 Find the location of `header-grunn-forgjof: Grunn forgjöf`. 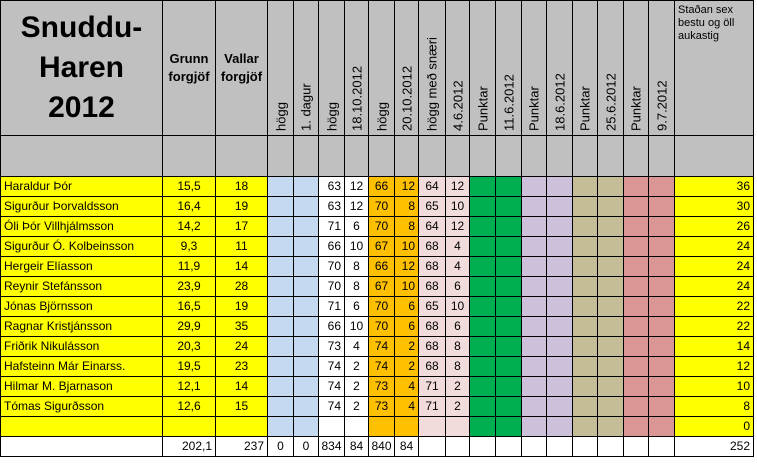

header-grunn-forgjof: Grunn forgjöf is located at coordinates (189, 68).